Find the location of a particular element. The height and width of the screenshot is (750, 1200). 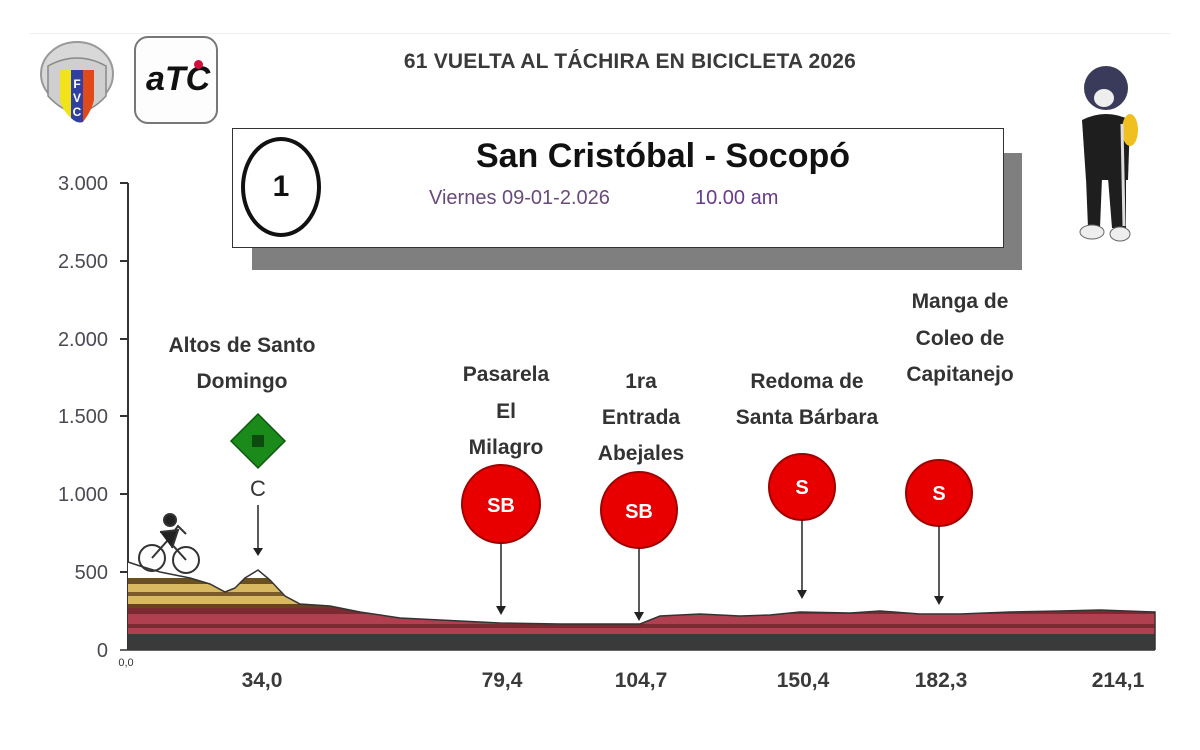

svg-text: V is located at coordinates (77, 98).